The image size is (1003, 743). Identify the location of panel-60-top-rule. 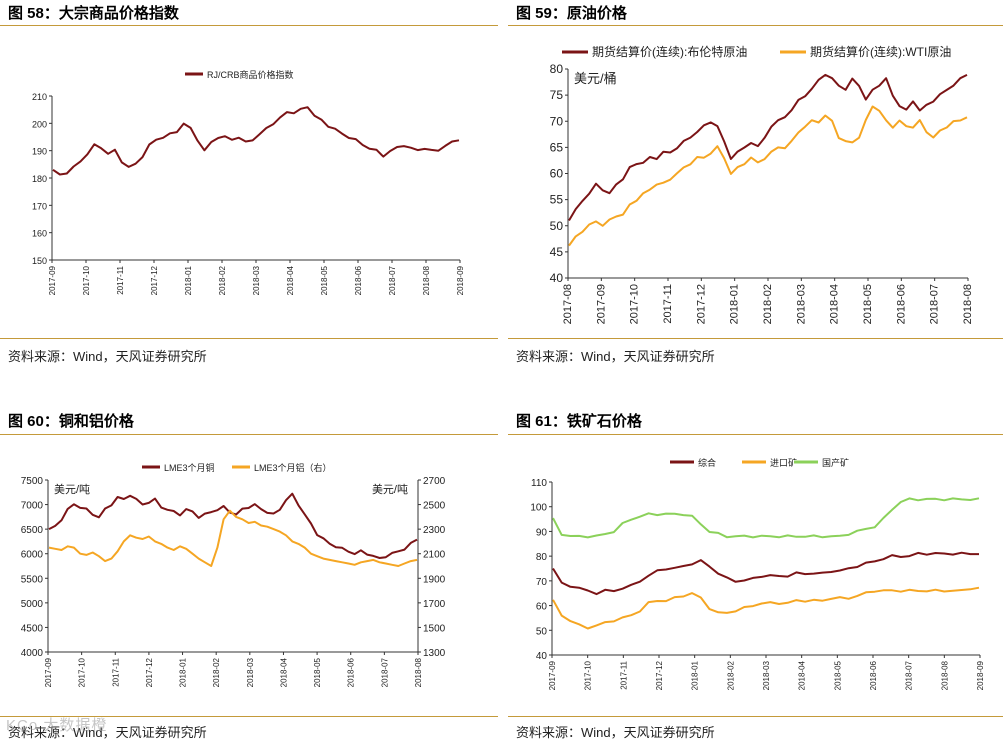
(249, 434).